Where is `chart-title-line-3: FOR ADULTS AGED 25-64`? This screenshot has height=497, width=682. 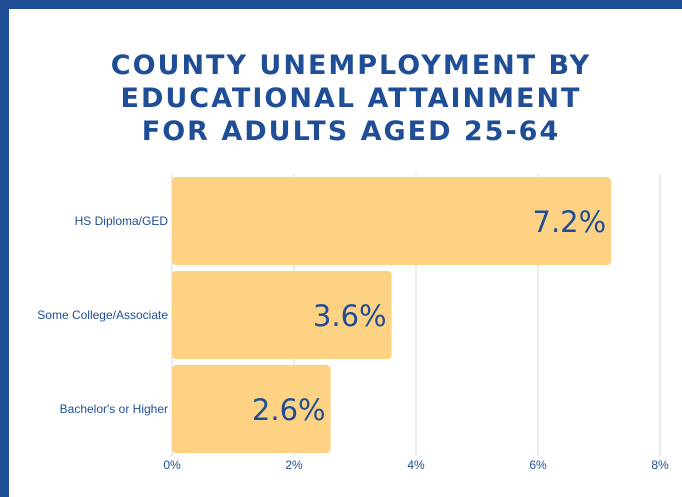 chart-title-line-3: FOR ADULTS AGED 25-64 is located at coordinates (351, 131).